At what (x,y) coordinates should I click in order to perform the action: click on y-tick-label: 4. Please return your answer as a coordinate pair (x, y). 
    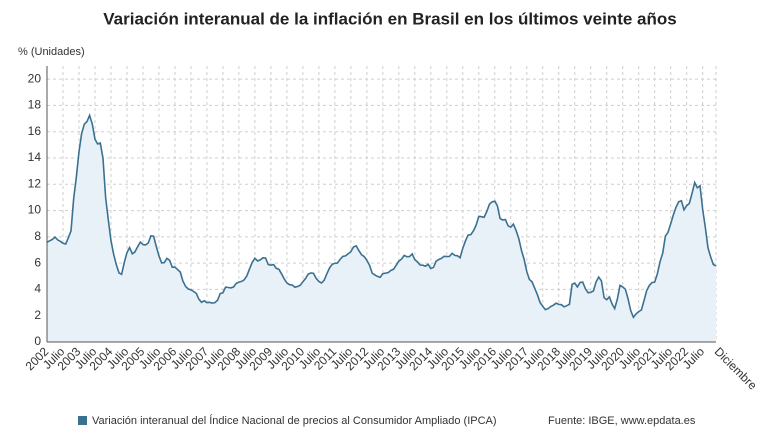
    Looking at the image, I should click on (37, 289).